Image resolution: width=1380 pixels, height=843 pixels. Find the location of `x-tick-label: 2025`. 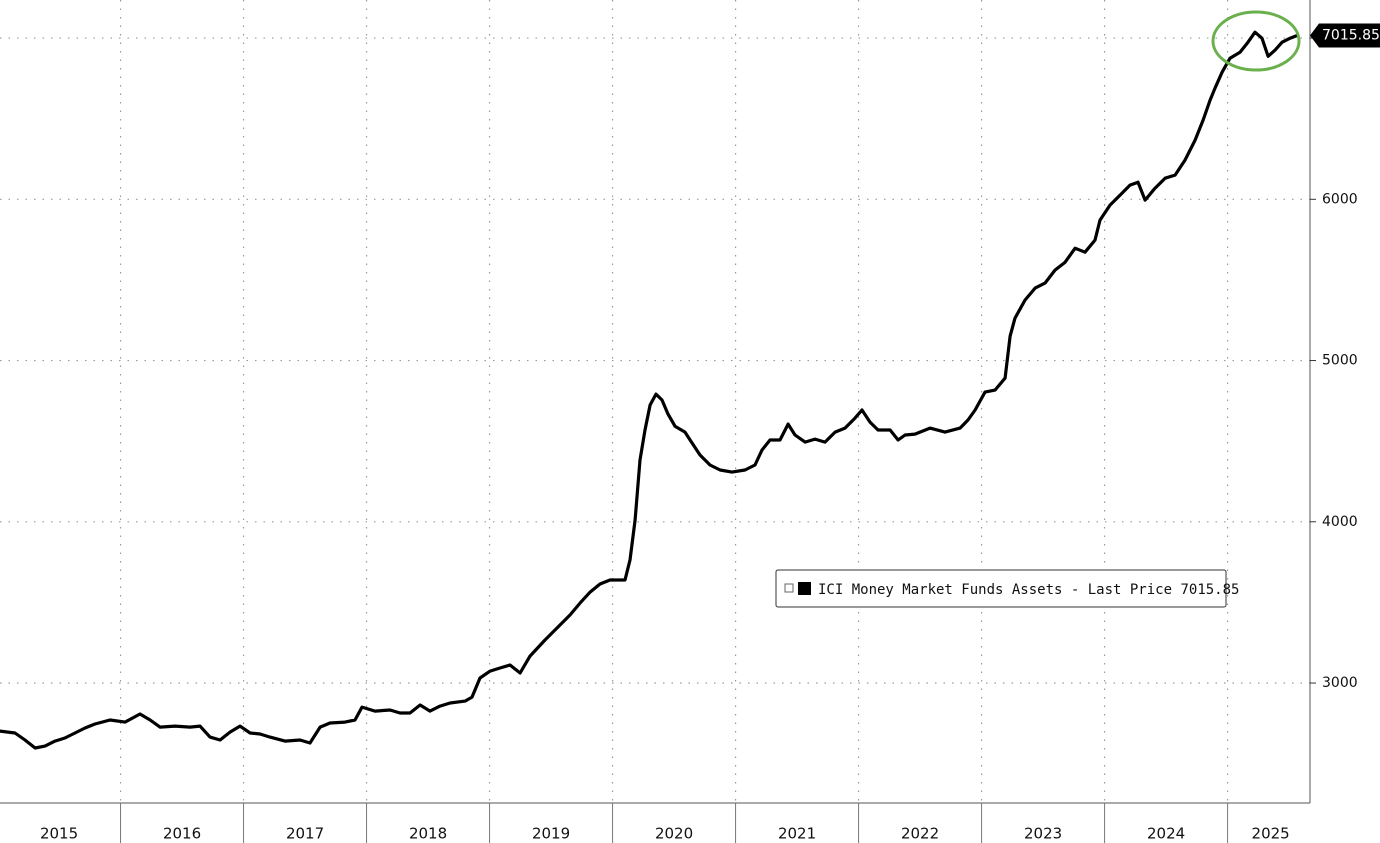

x-tick-label: 2025 is located at coordinates (1271, 834).